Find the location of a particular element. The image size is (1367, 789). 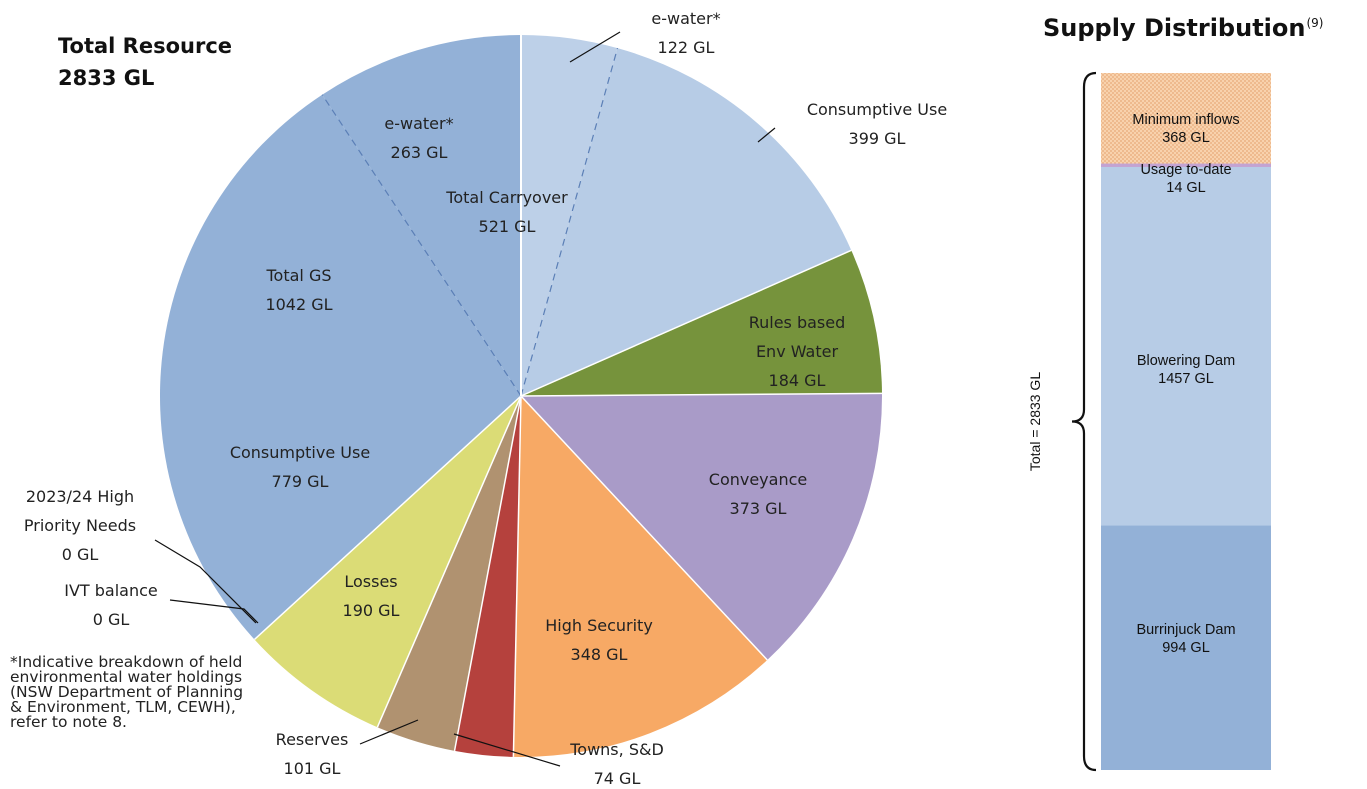

bar-segment-blowering-dam is located at coordinates (1186, 346).